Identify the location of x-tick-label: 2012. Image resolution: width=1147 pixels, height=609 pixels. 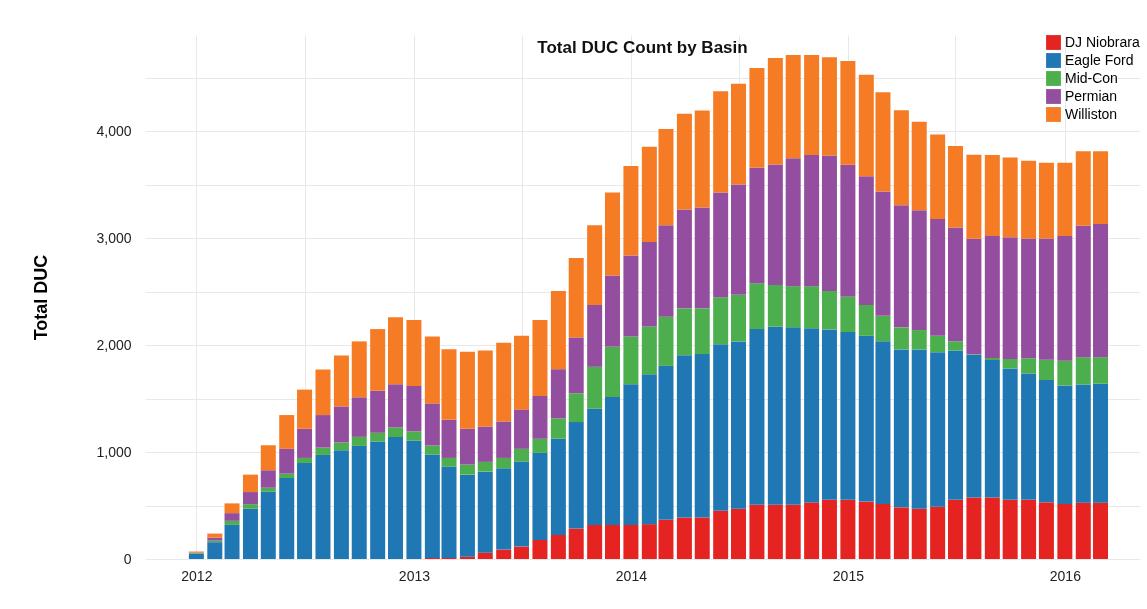
(197, 575).